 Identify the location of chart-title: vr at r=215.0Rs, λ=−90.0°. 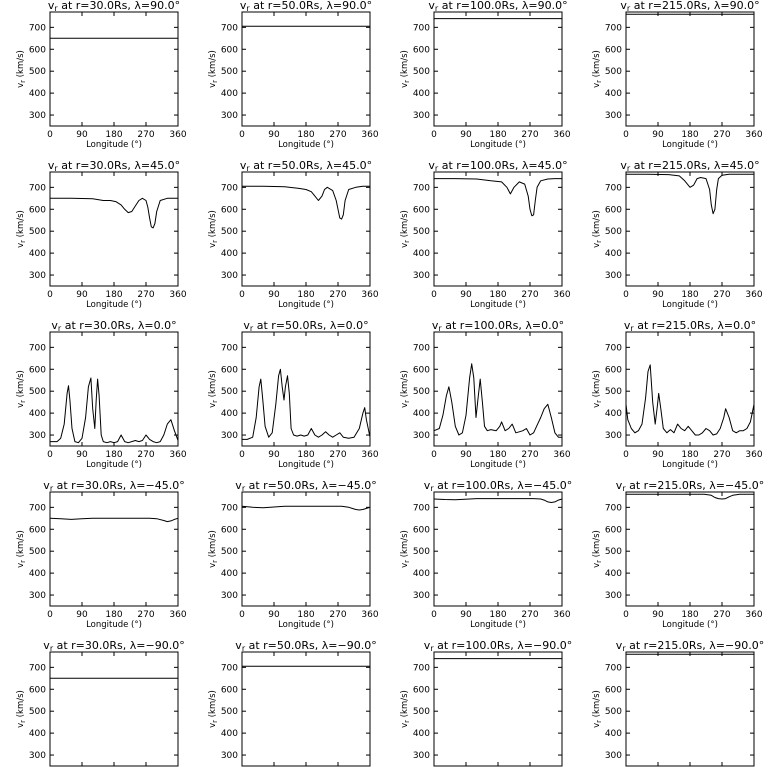
(690, 646).